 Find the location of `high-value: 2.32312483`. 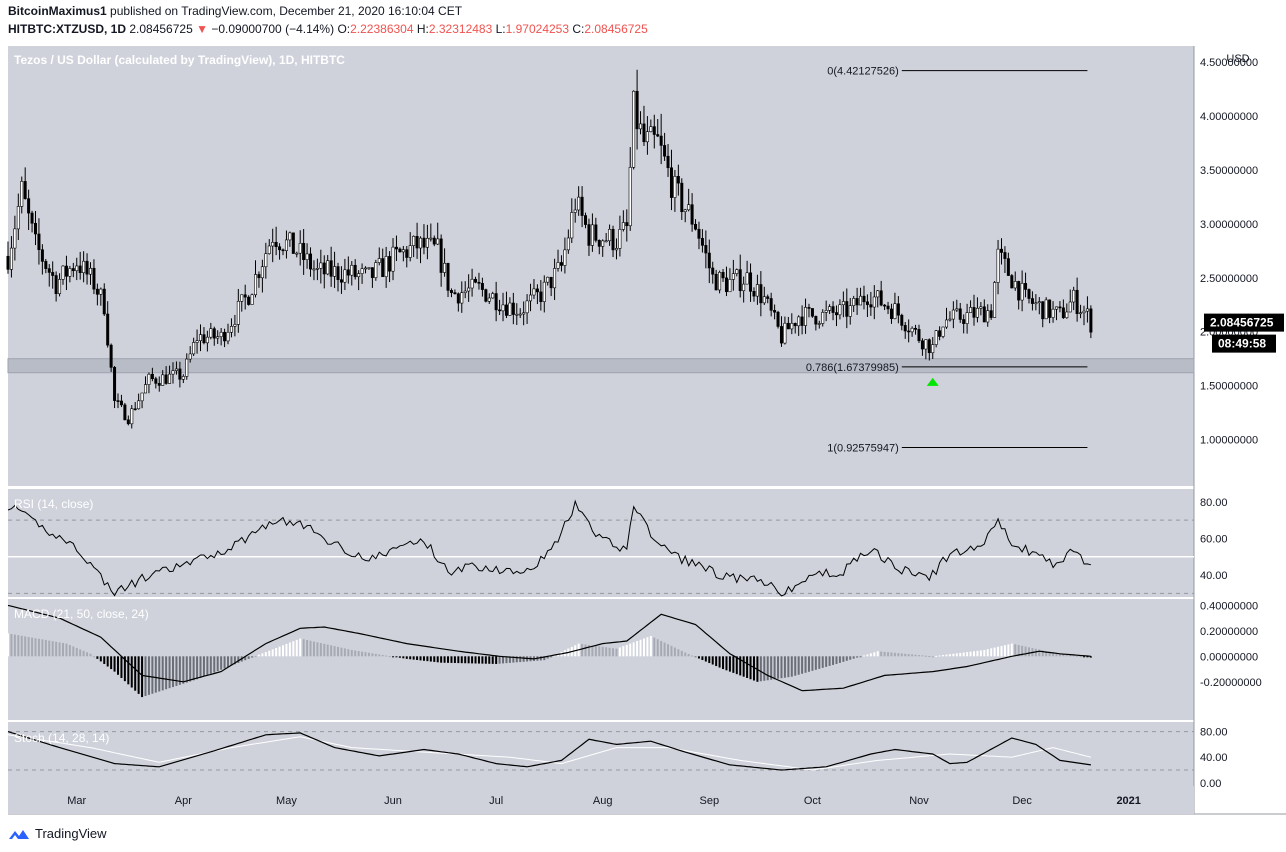

high-value: 2.32312483 is located at coordinates (460, 29).